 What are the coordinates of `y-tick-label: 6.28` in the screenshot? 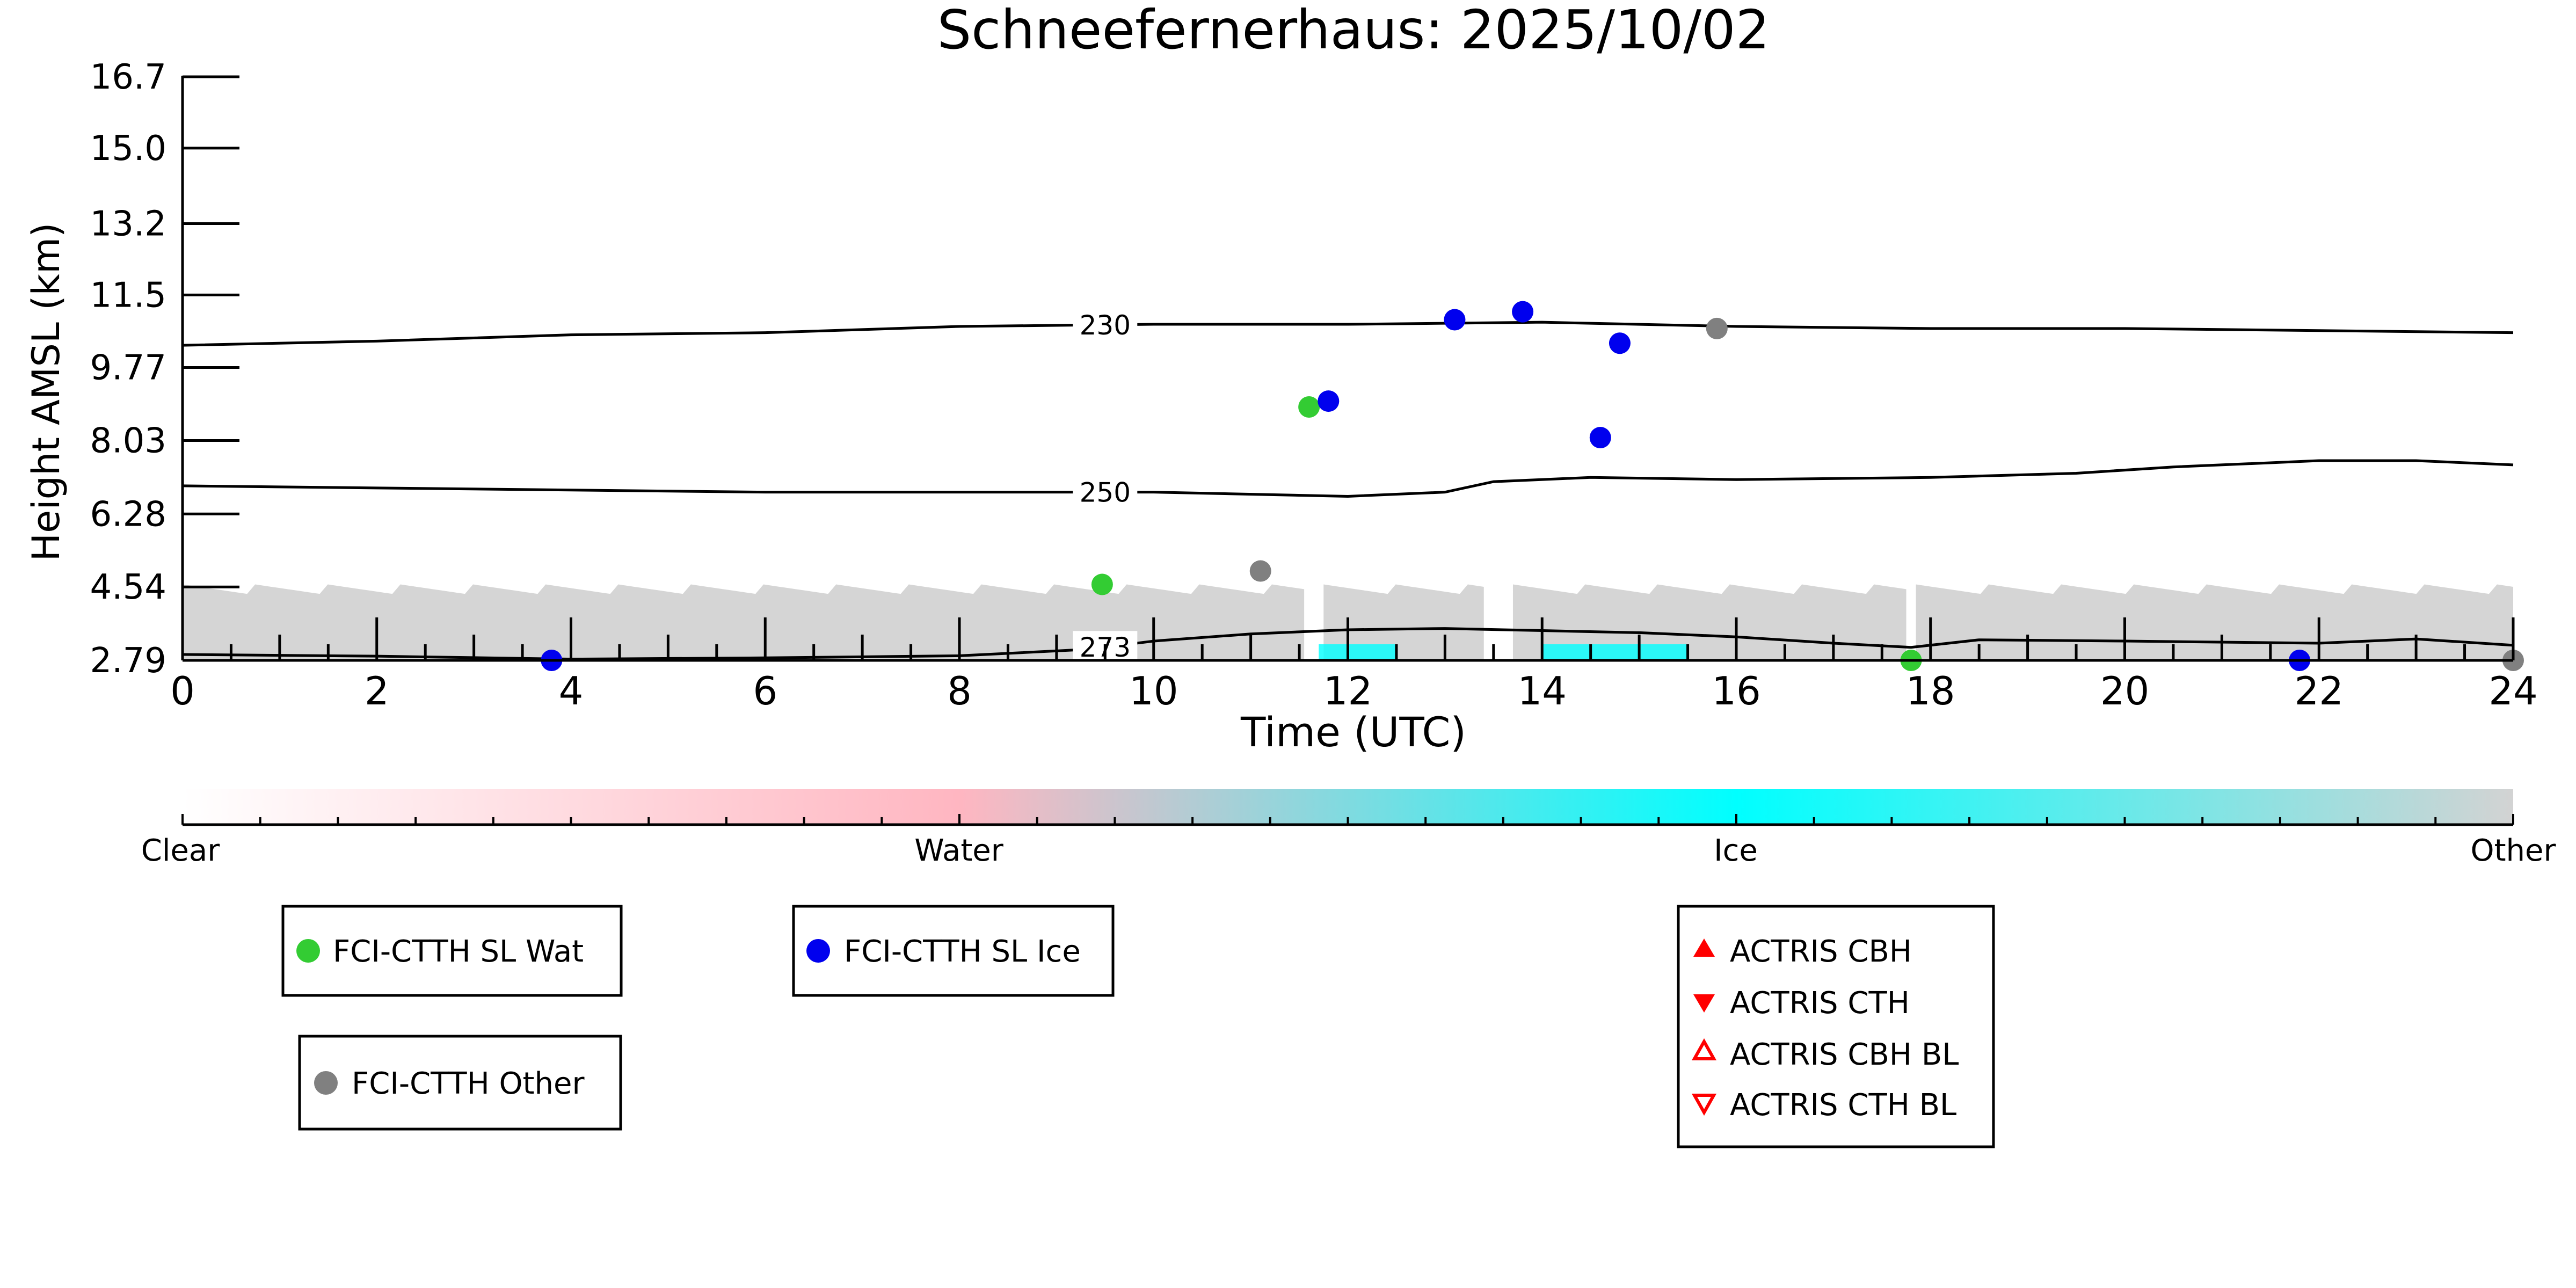 It's located at (128, 514).